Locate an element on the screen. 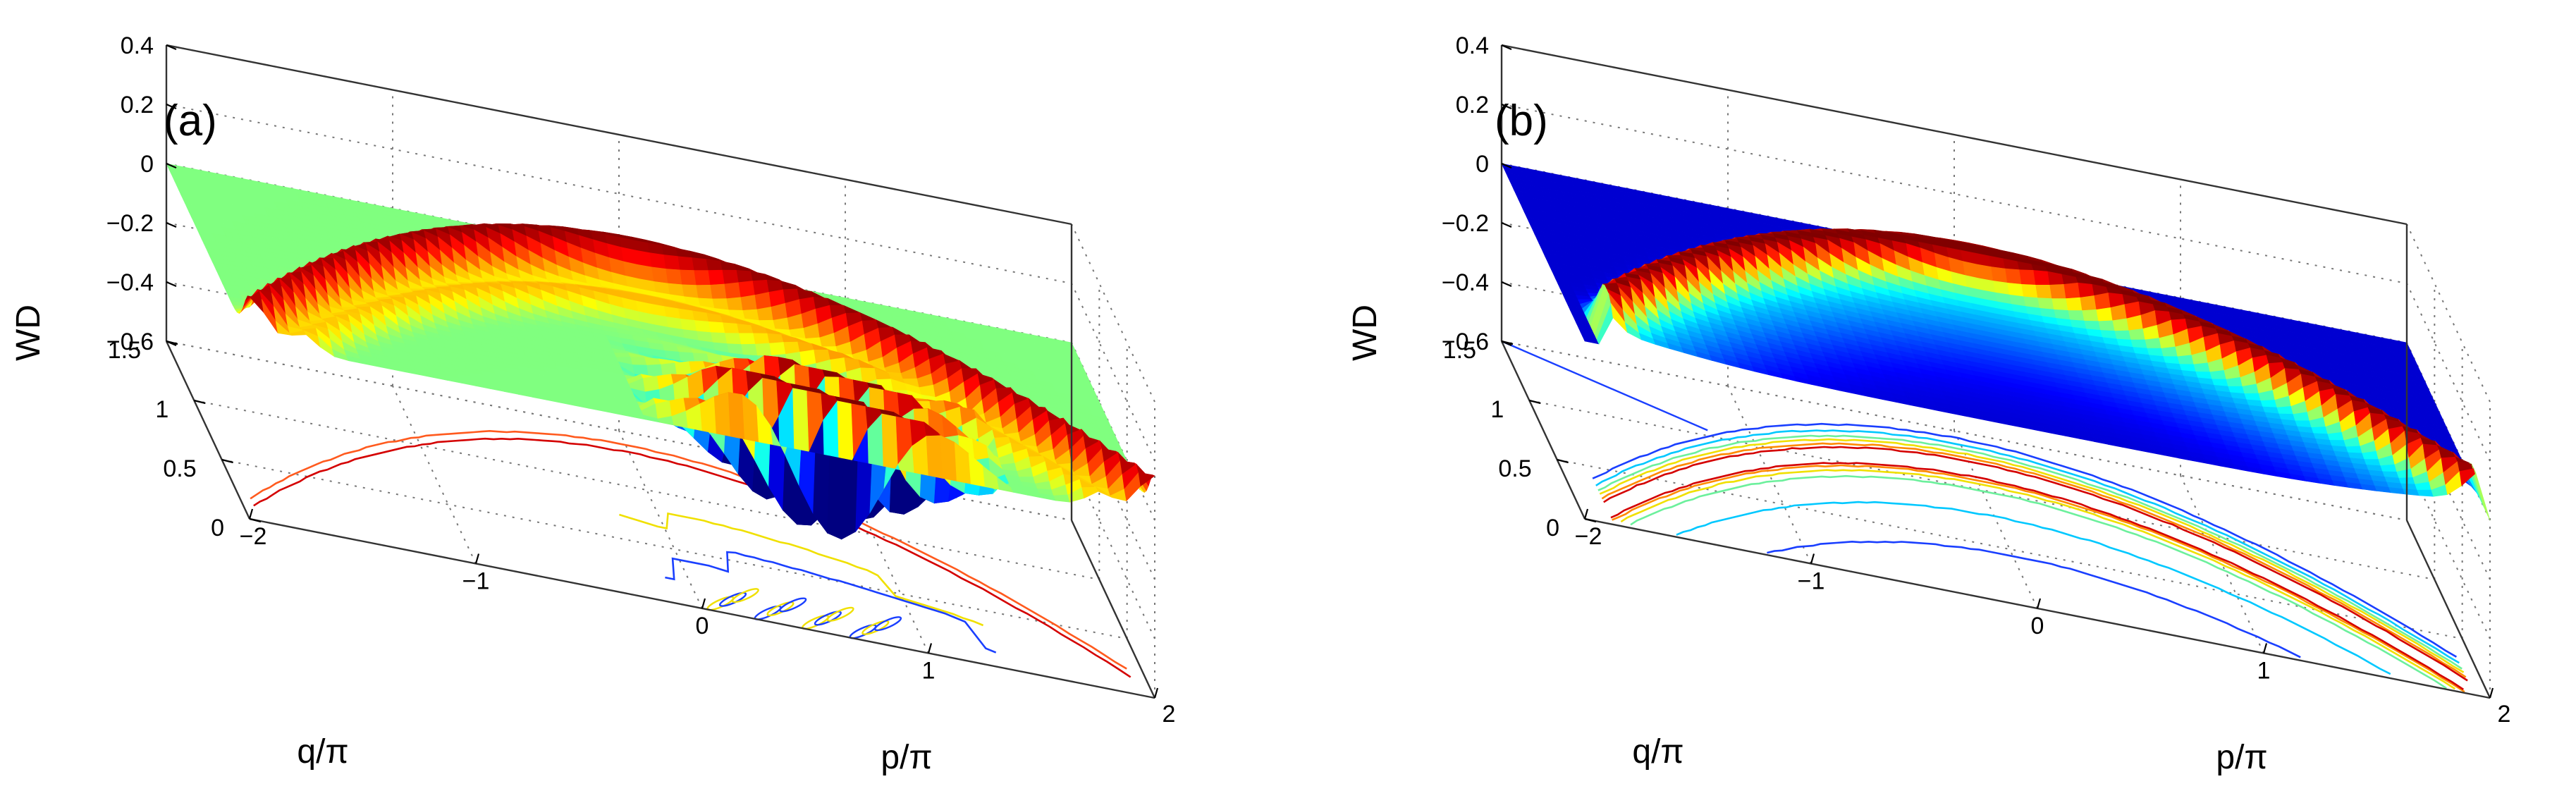 The width and height of the screenshot is (2576, 791). panel-a-label: (a) is located at coordinates (190, 121).